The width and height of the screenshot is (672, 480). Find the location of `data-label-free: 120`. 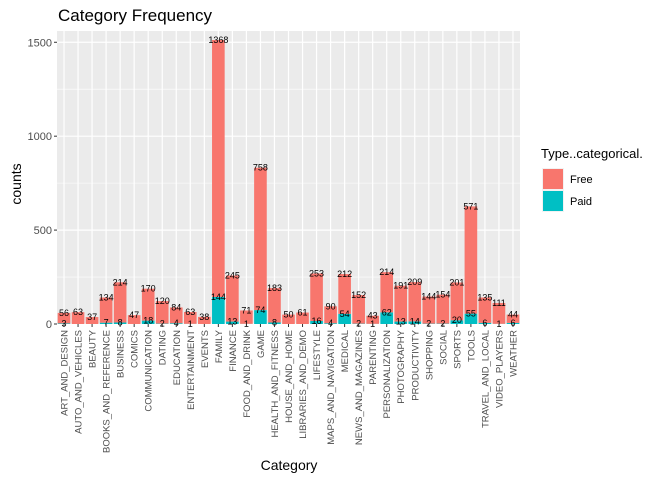

data-label-free: 120 is located at coordinates (162, 301).